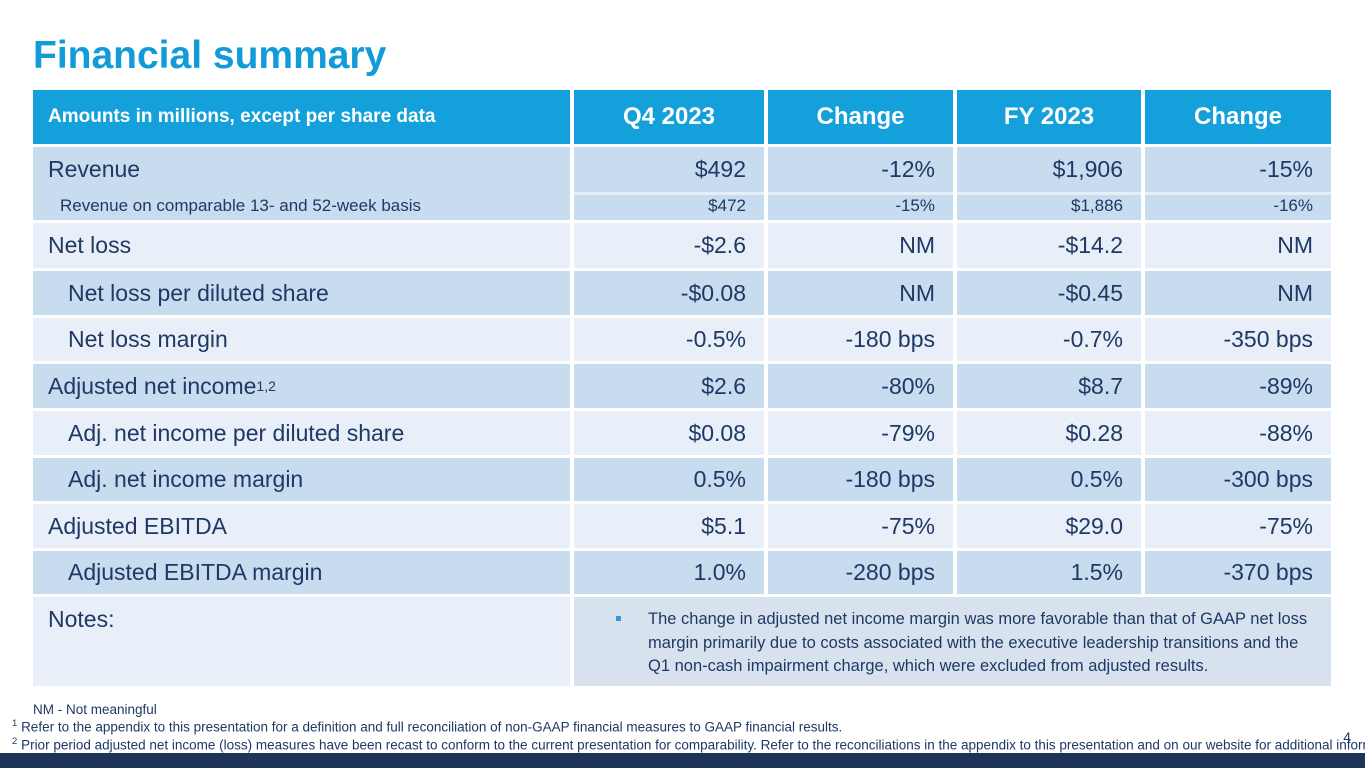 The height and width of the screenshot is (768, 1365). I want to click on row-value-fy: -0.7%, so click(1049, 339).